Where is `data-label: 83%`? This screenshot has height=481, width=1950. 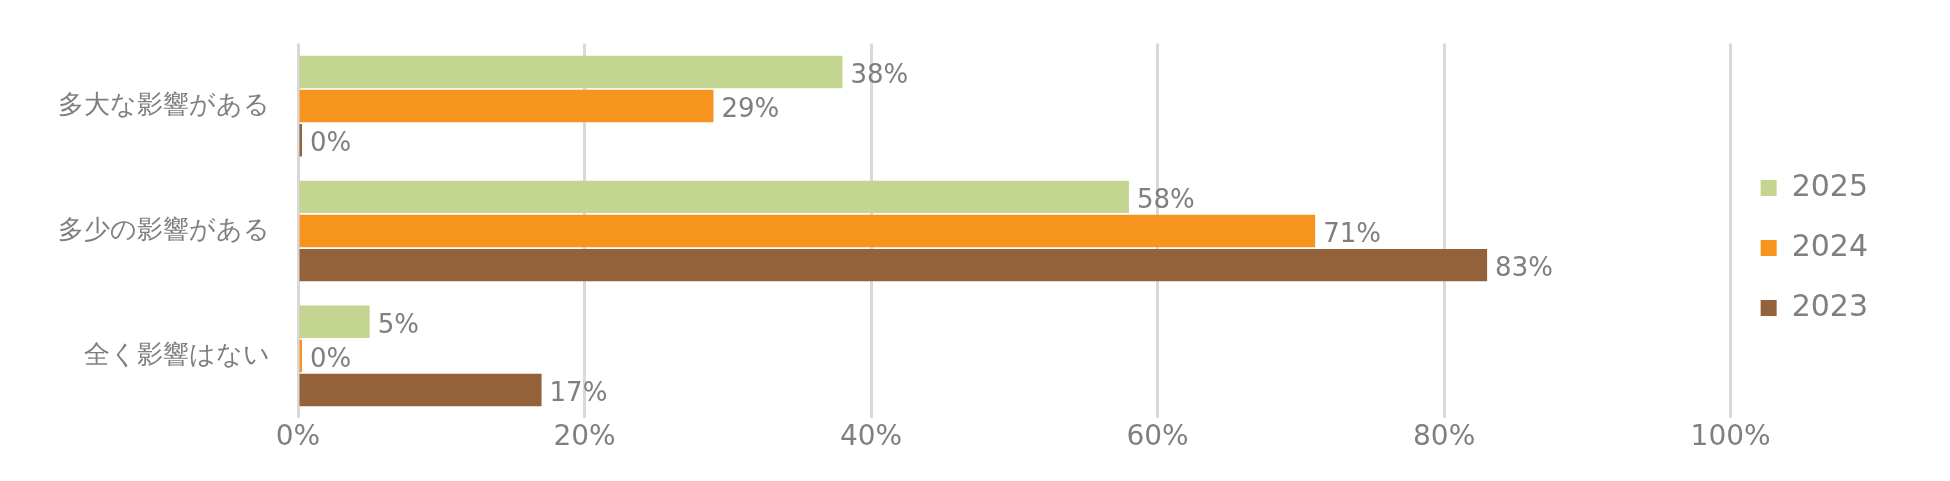 data-label: 83% is located at coordinates (1524, 266).